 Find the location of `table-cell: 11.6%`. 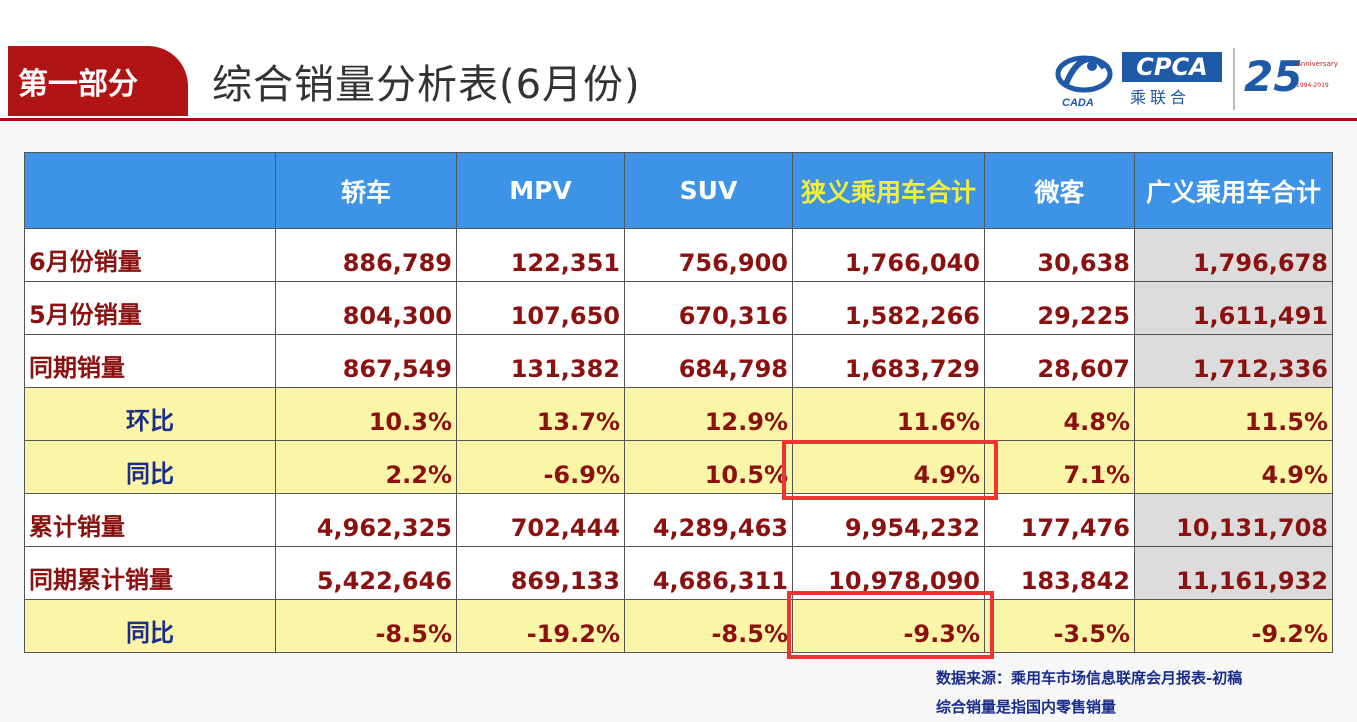

table-cell: 11.6% is located at coordinates (888, 414).